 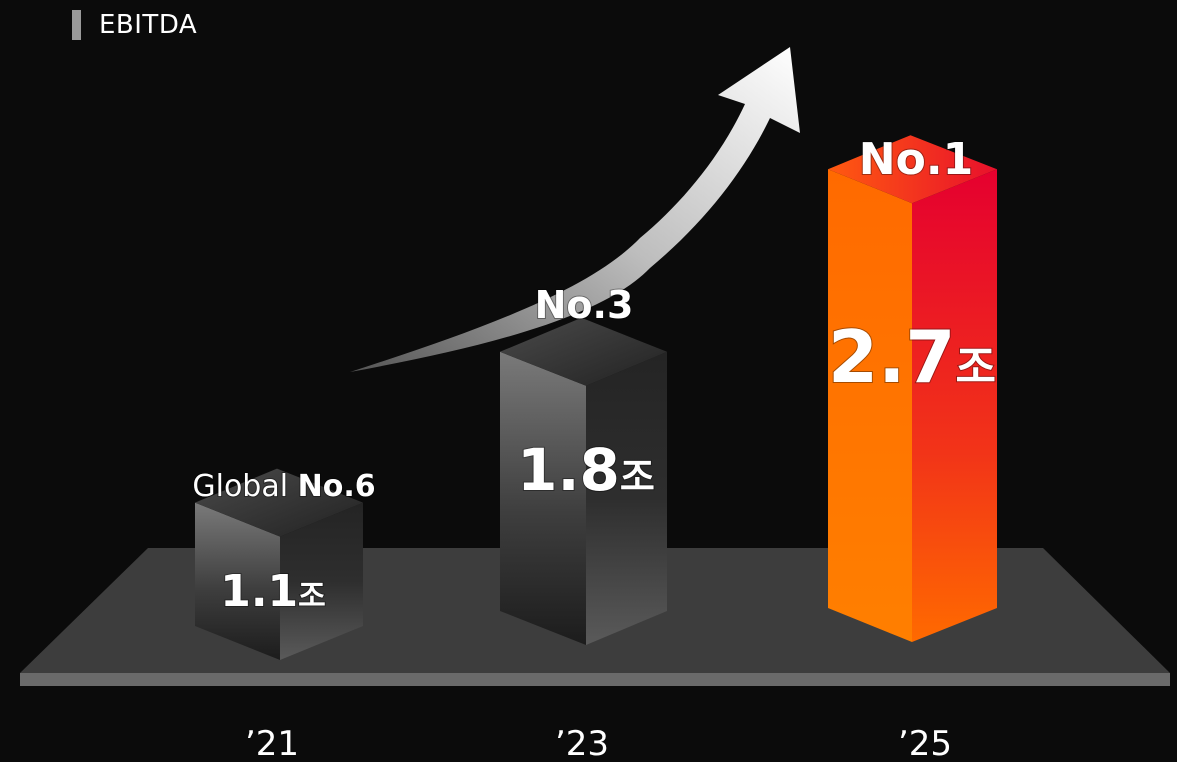 I want to click on title-marker, so click(x=76, y=25).